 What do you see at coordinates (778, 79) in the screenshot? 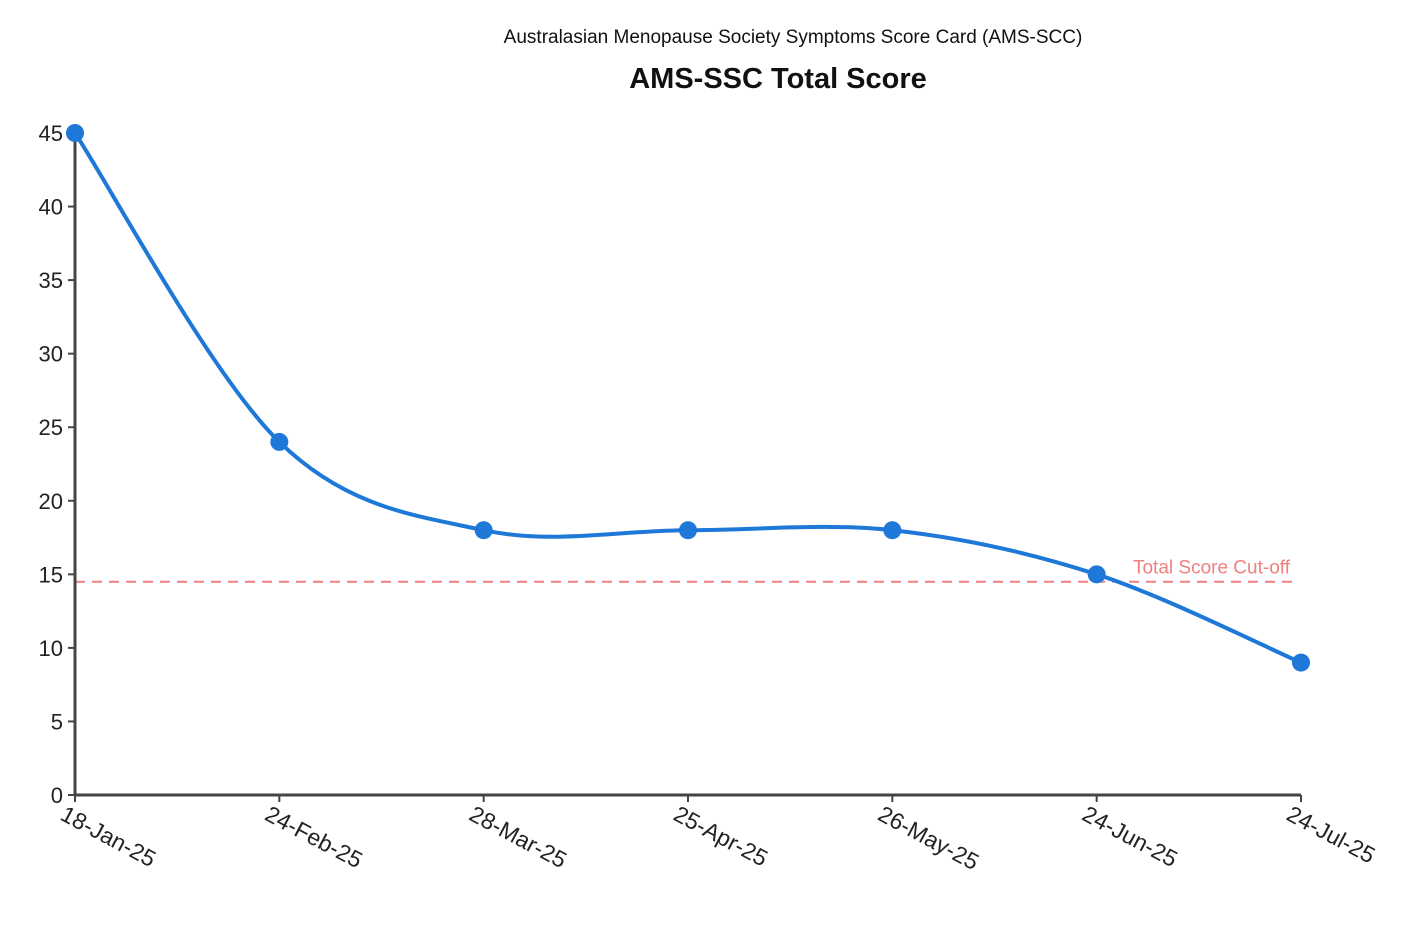
I see `chart-title: AMS-SSC Total Score` at bounding box center [778, 79].